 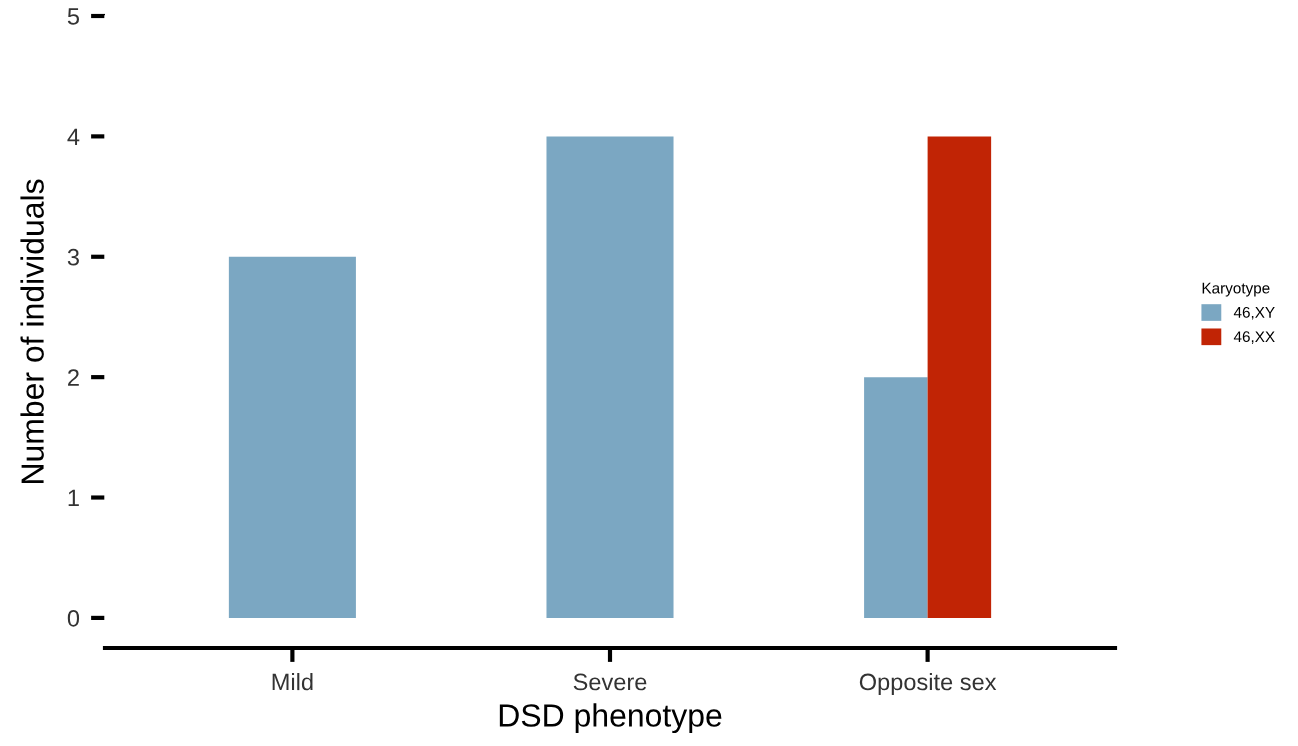 I want to click on y-axis-title: Number of individuals, so click(x=32, y=331).